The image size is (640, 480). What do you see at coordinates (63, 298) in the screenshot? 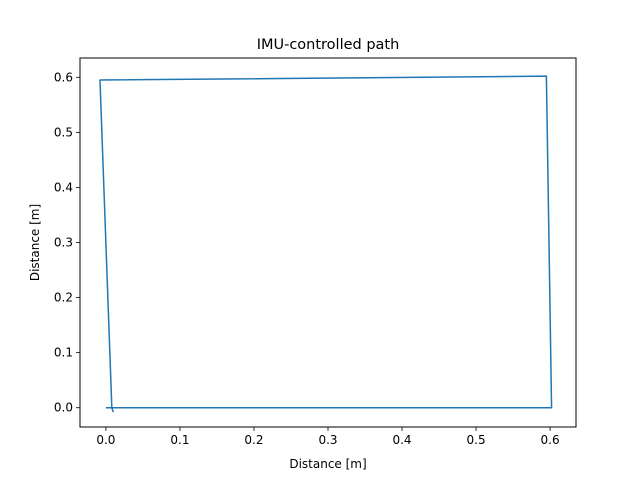
I see `y-tick-label: 0.2` at bounding box center [63, 298].